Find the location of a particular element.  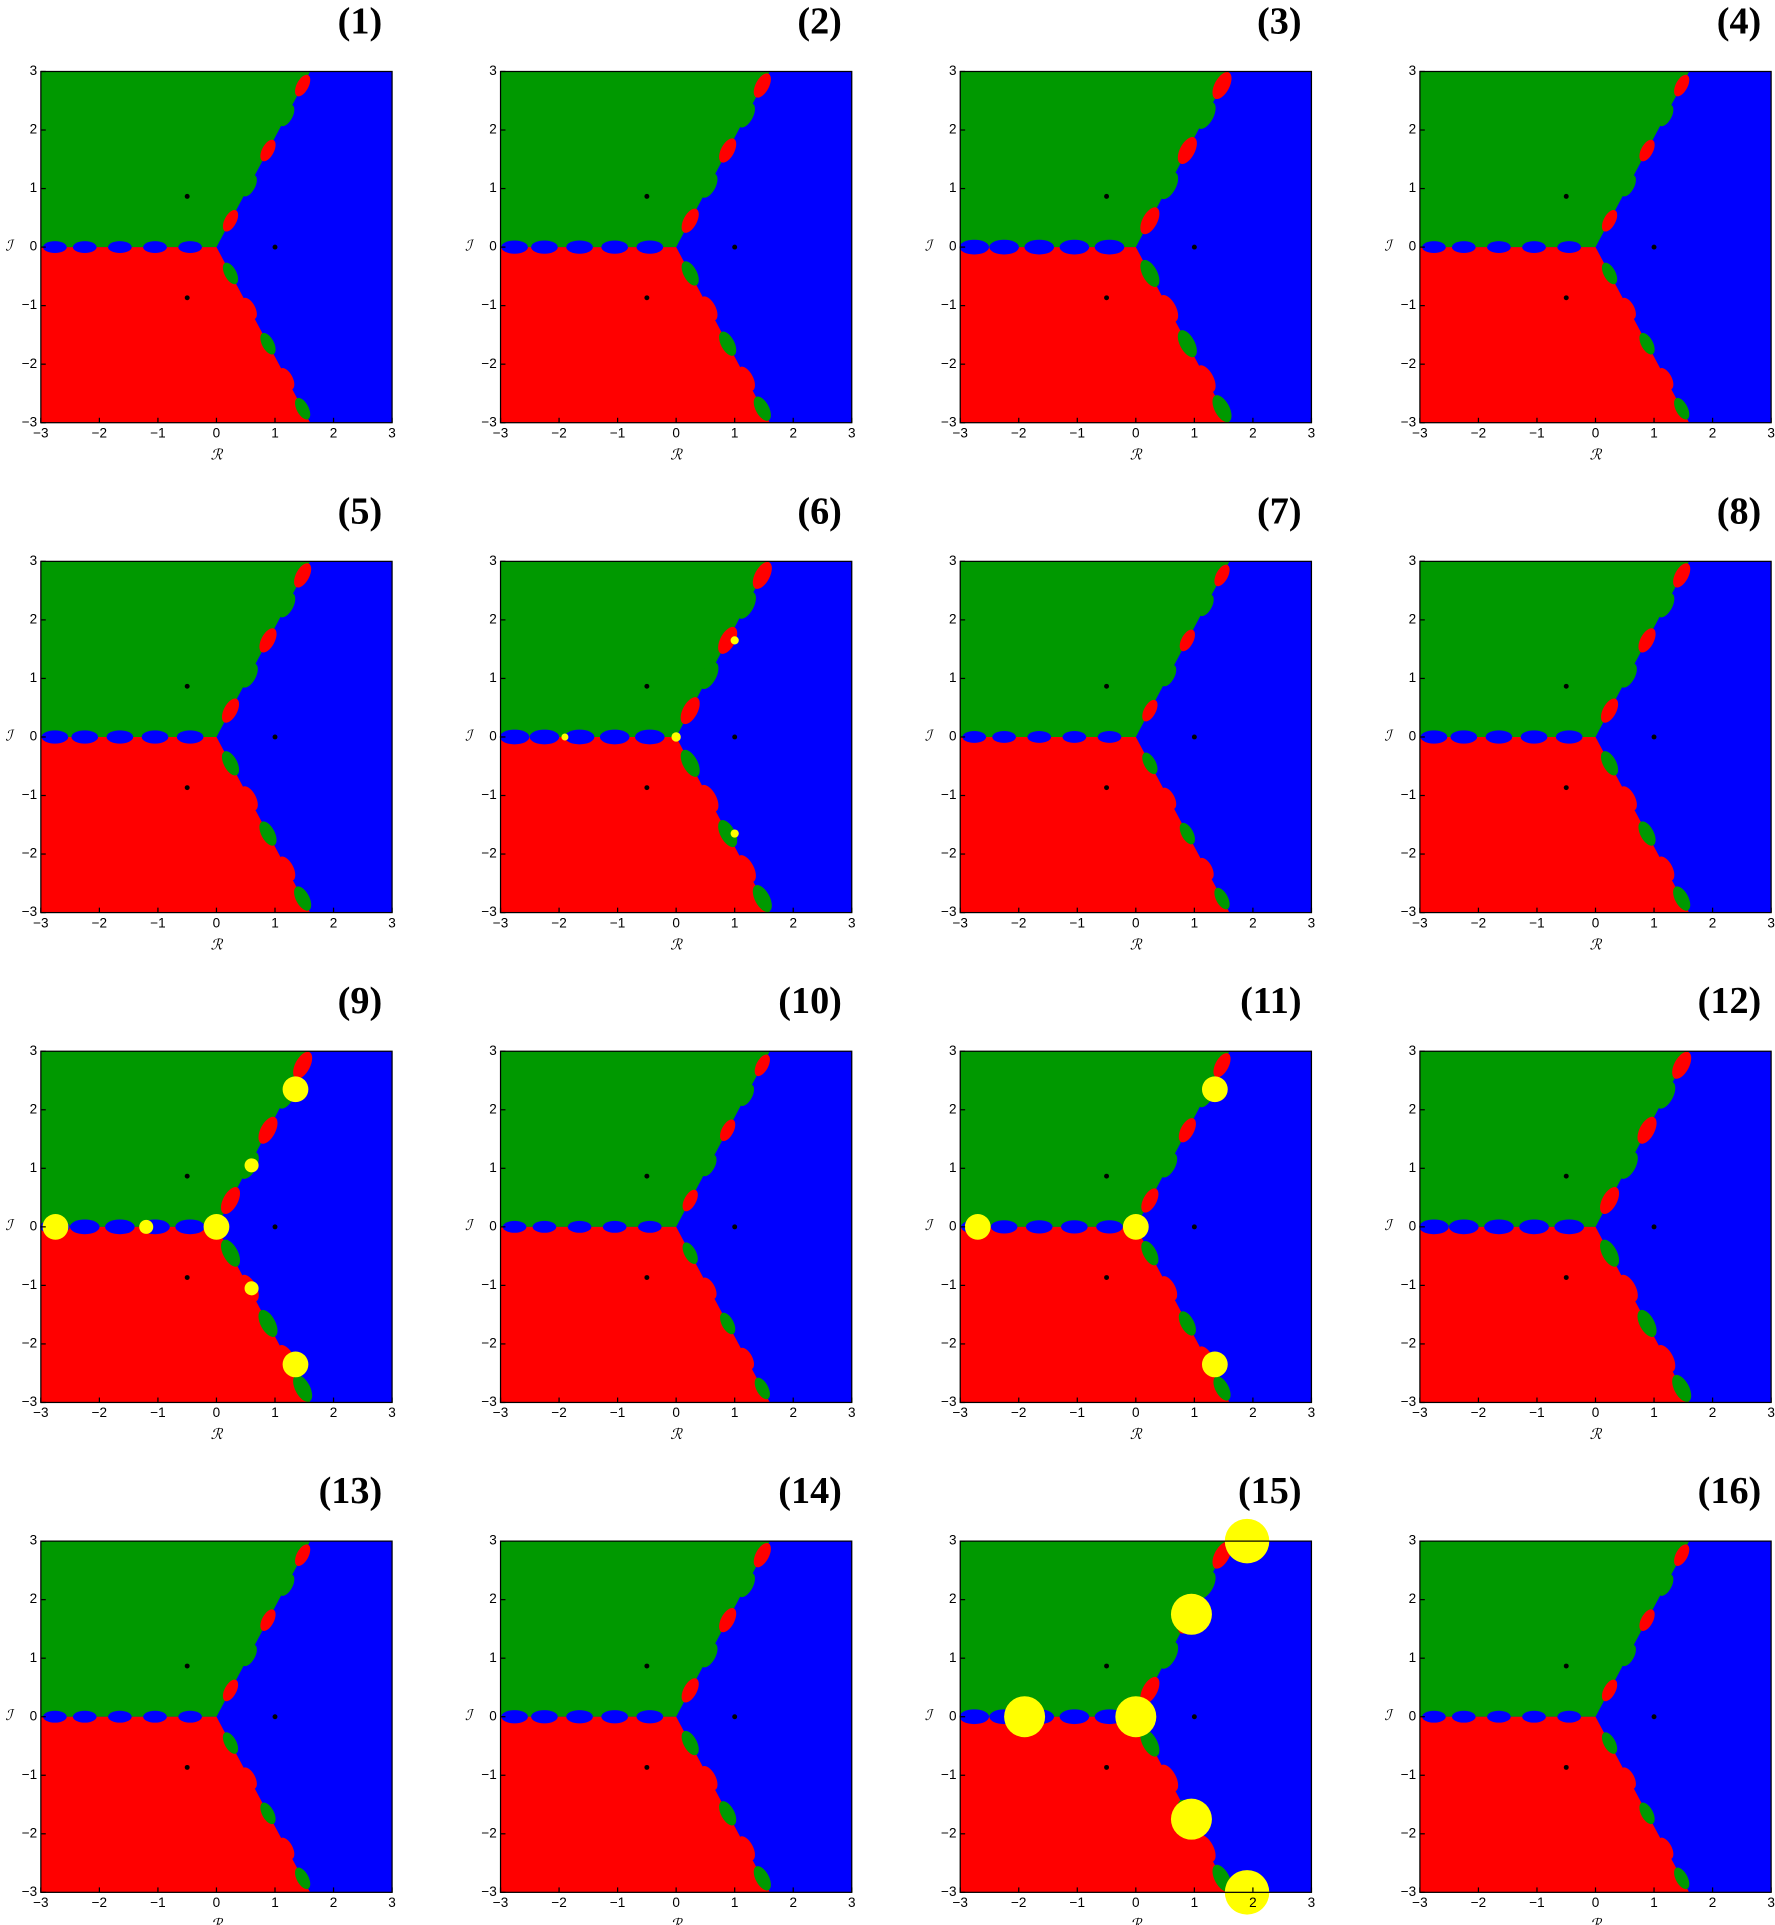

x-tick-label: 0 is located at coordinates (1596, 922).